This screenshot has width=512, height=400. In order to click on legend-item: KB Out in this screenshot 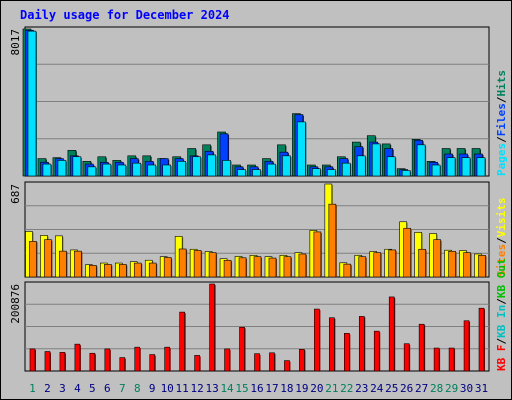, I will do `click(501, 278)`.